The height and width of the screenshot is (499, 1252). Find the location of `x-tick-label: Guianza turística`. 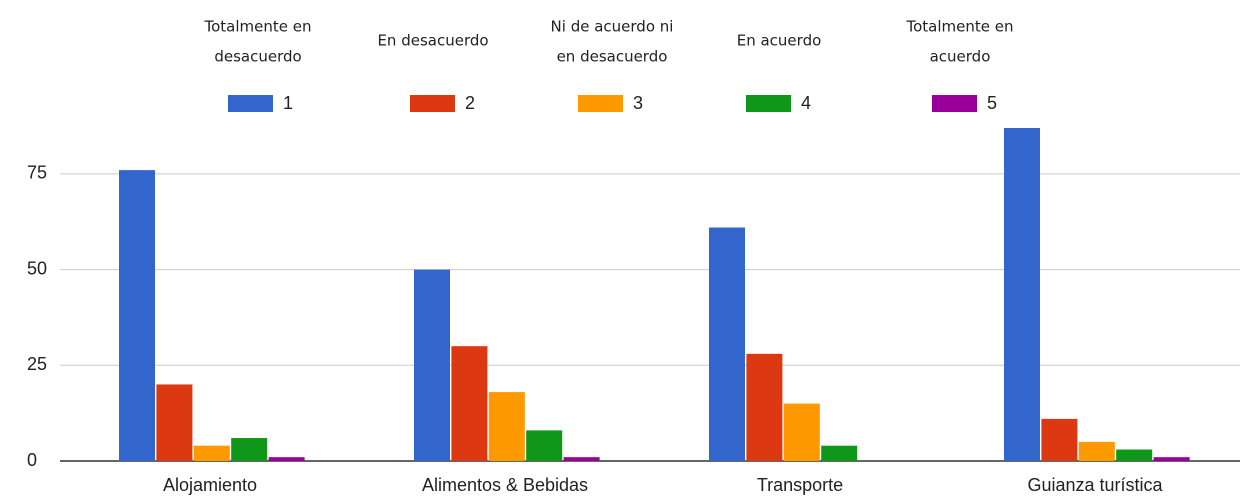

x-tick-label: Guianza turística is located at coordinates (1095, 485).